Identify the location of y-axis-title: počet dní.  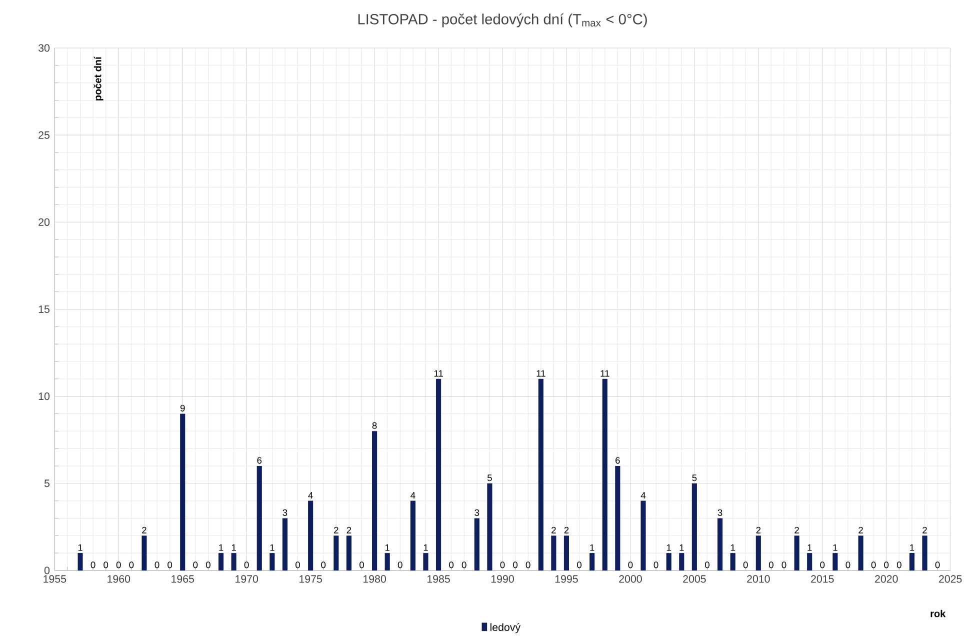
(99, 78).